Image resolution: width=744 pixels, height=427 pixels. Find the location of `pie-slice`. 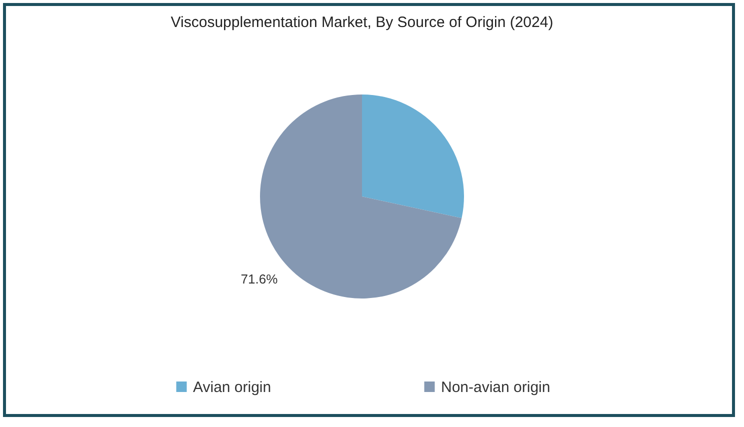

pie-slice is located at coordinates (413, 156).